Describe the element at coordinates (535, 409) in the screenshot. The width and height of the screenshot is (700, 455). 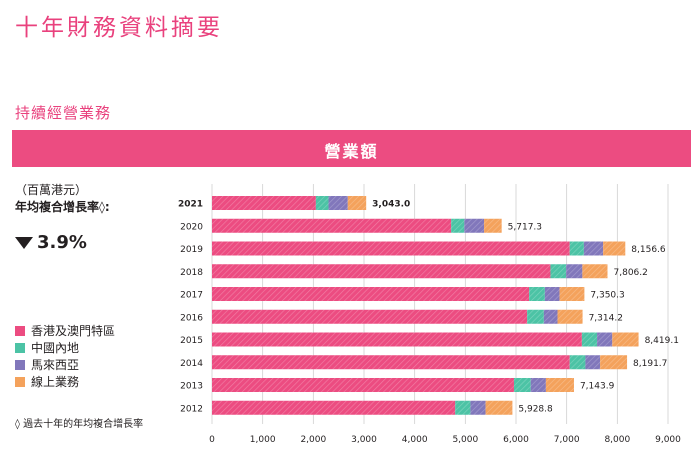
I see `total-value-label: 5,928.8` at that location.